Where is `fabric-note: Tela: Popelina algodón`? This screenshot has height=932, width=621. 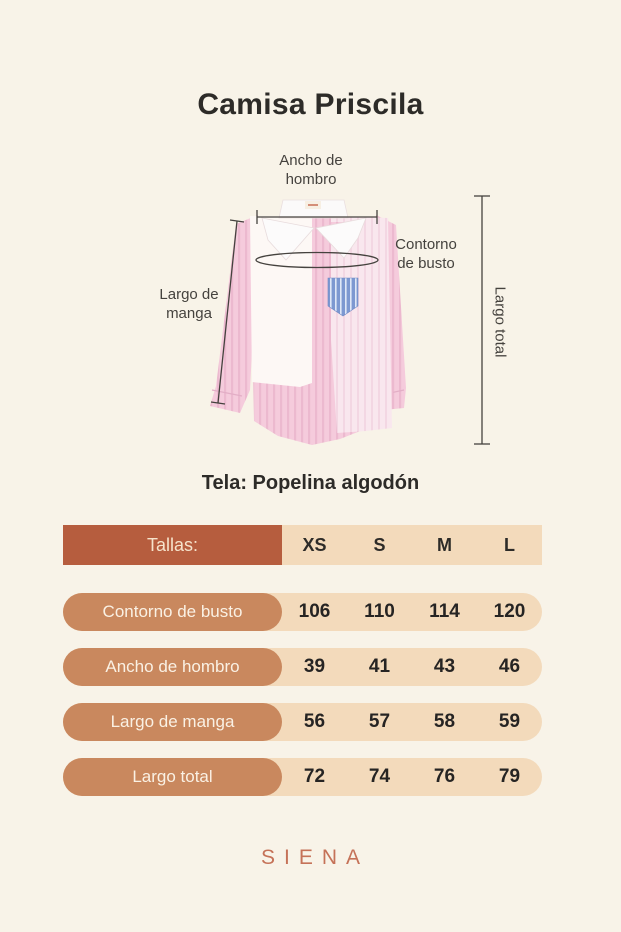
fabric-note: Tela: Popelina algodón is located at coordinates (310, 483).